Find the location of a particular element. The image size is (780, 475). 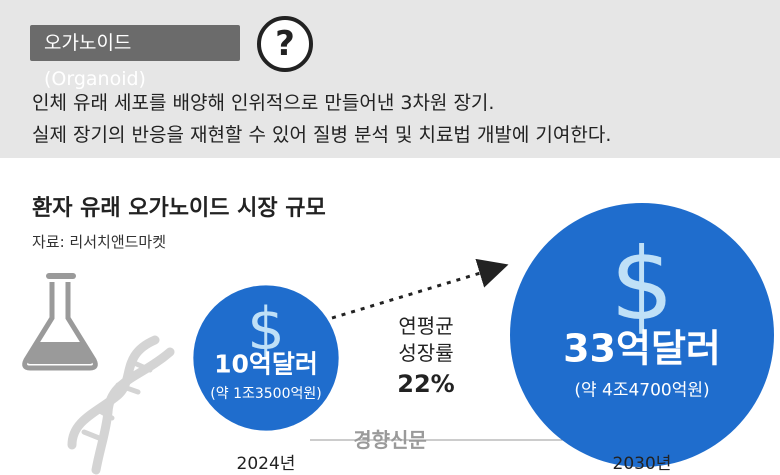

year-label: 2024년 is located at coordinates (266, 464).